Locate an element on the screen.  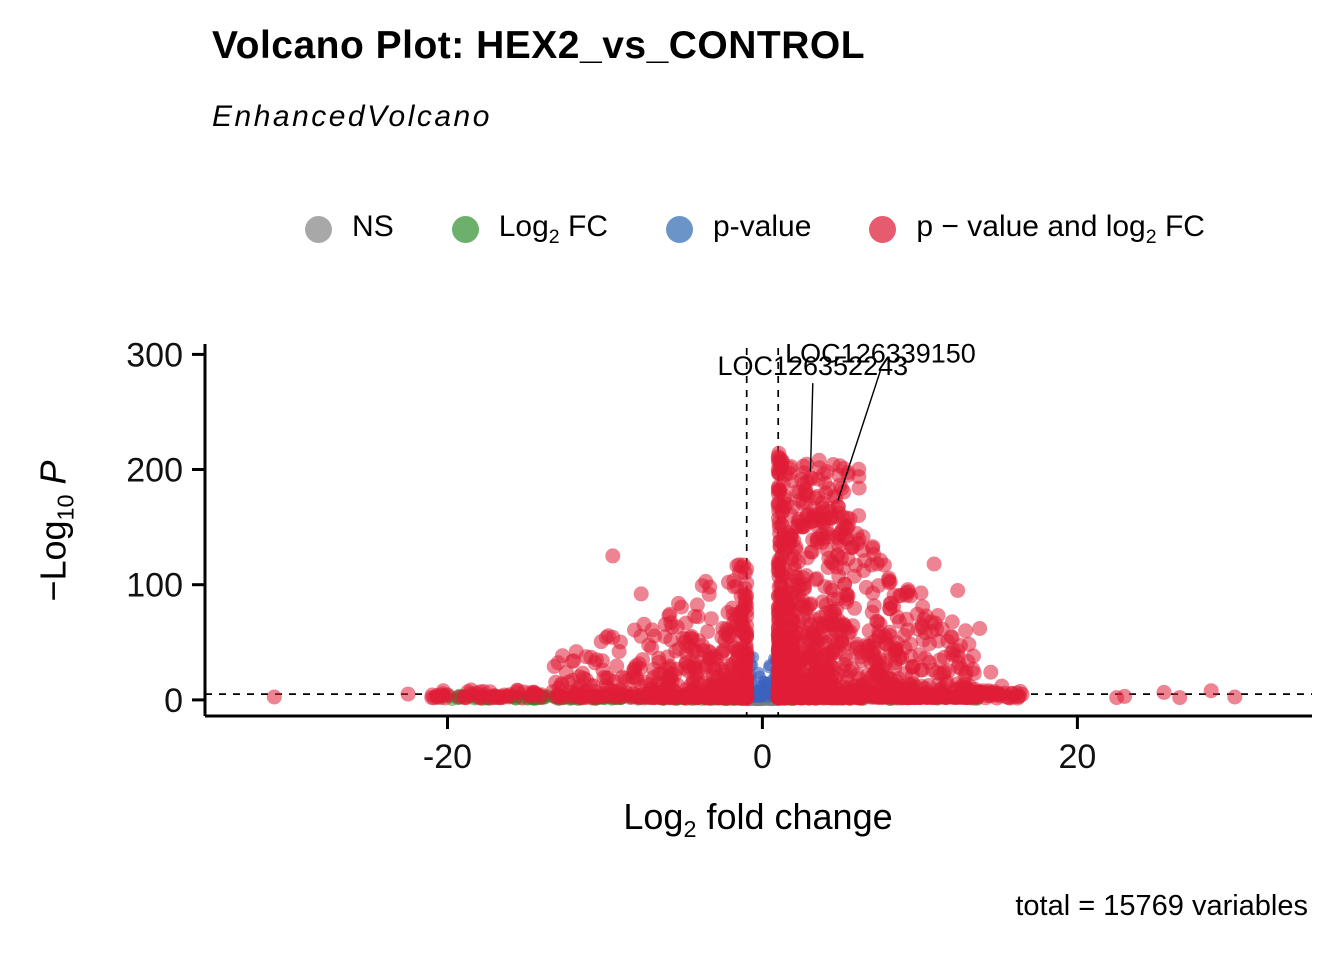
legend-marker-ns-icon is located at coordinates (319, 229).